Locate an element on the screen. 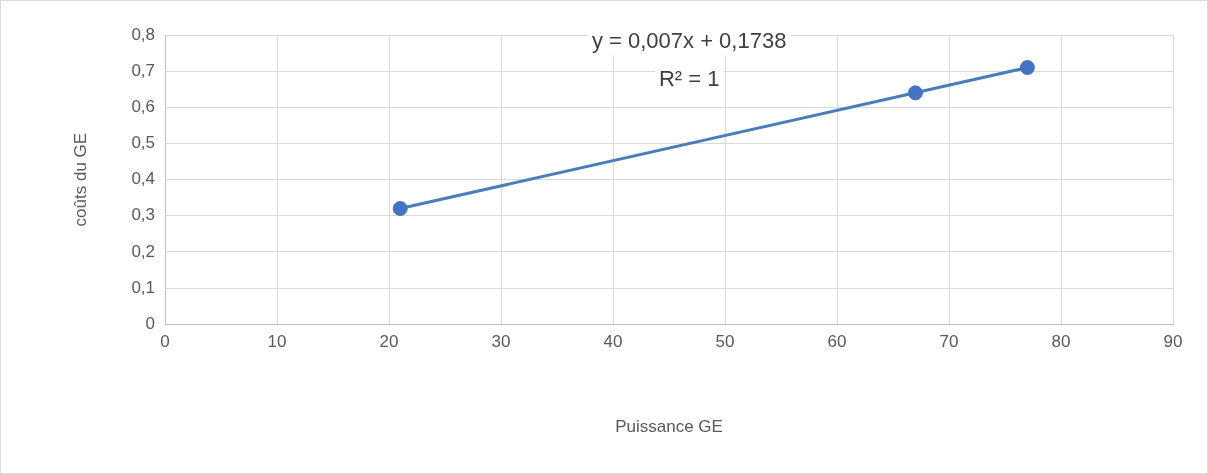 The width and height of the screenshot is (1208, 474). y-tick-label: 0,7 is located at coordinates (143, 70).